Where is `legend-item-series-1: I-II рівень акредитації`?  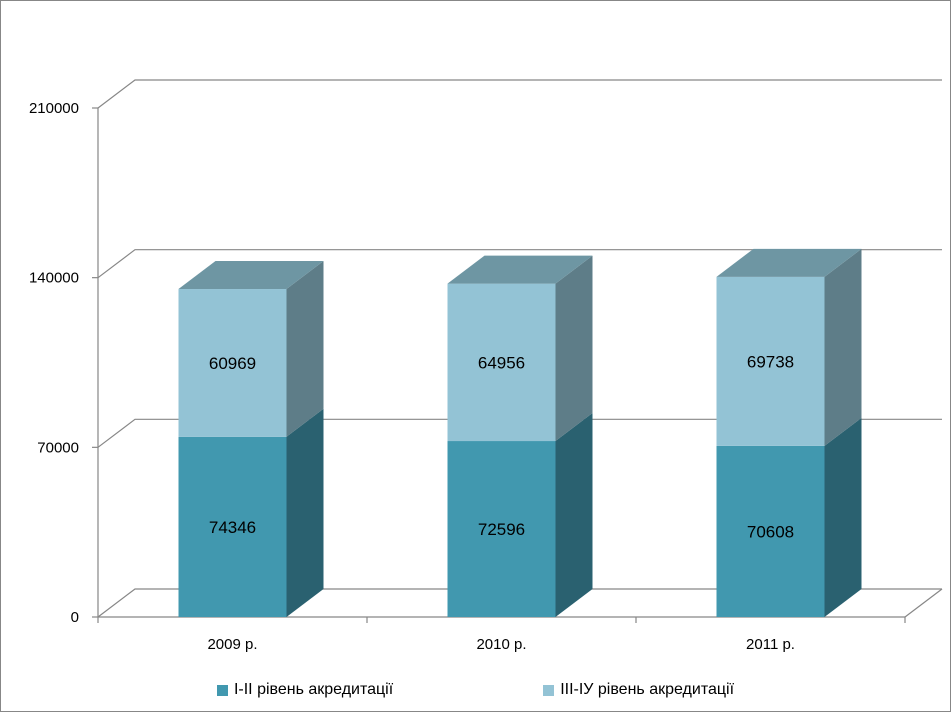 legend-item-series-1: I-II рівень акредитації is located at coordinates (305, 690).